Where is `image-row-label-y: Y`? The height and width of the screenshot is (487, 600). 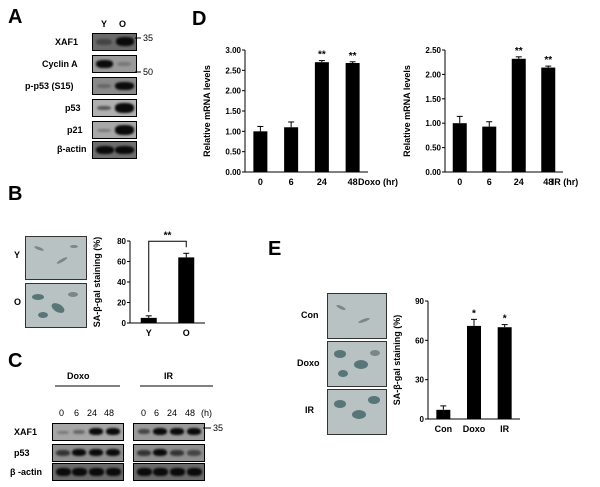 image-row-label-y: Y is located at coordinates (17, 255).